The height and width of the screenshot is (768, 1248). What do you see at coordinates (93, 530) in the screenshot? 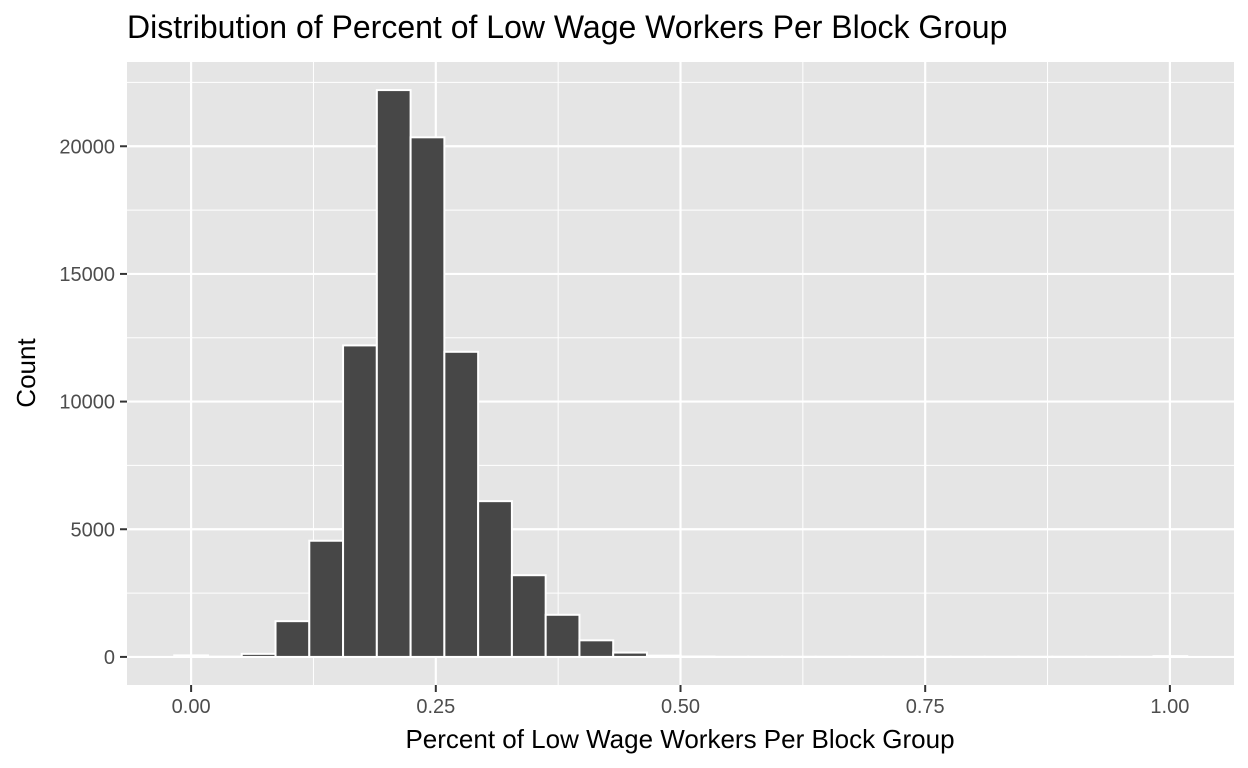
I see `y-tick-label: 5000` at bounding box center [93, 530].